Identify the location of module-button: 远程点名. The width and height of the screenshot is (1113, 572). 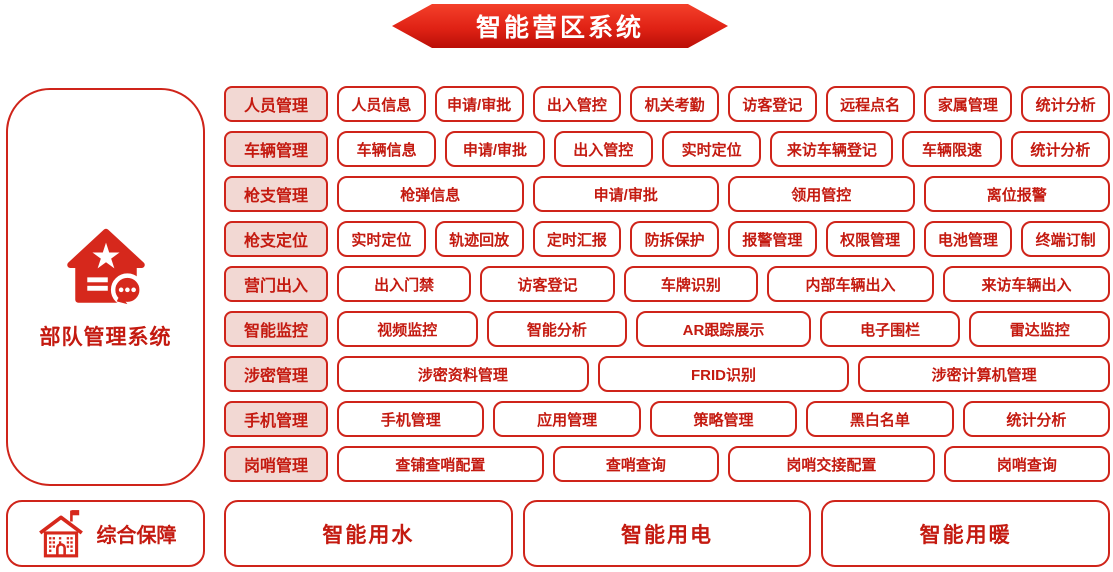
(870, 104).